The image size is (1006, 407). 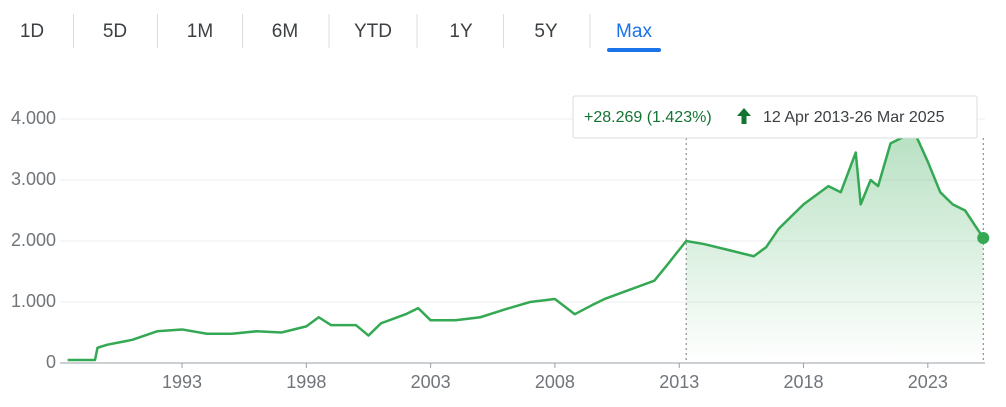 What do you see at coordinates (648, 117) in the screenshot?
I see `tooltip-change: +28.269 (1.423%)` at bounding box center [648, 117].